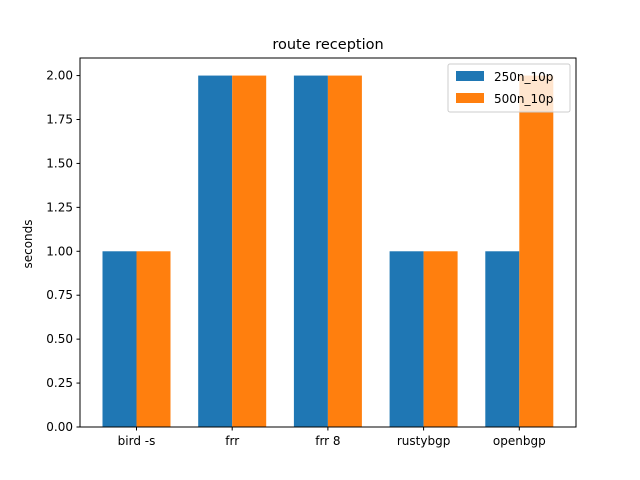 This screenshot has width=640, height=480. Describe the element at coordinates (59, 383) in the screenshot. I see `y-tick-label: 0.25` at that location.